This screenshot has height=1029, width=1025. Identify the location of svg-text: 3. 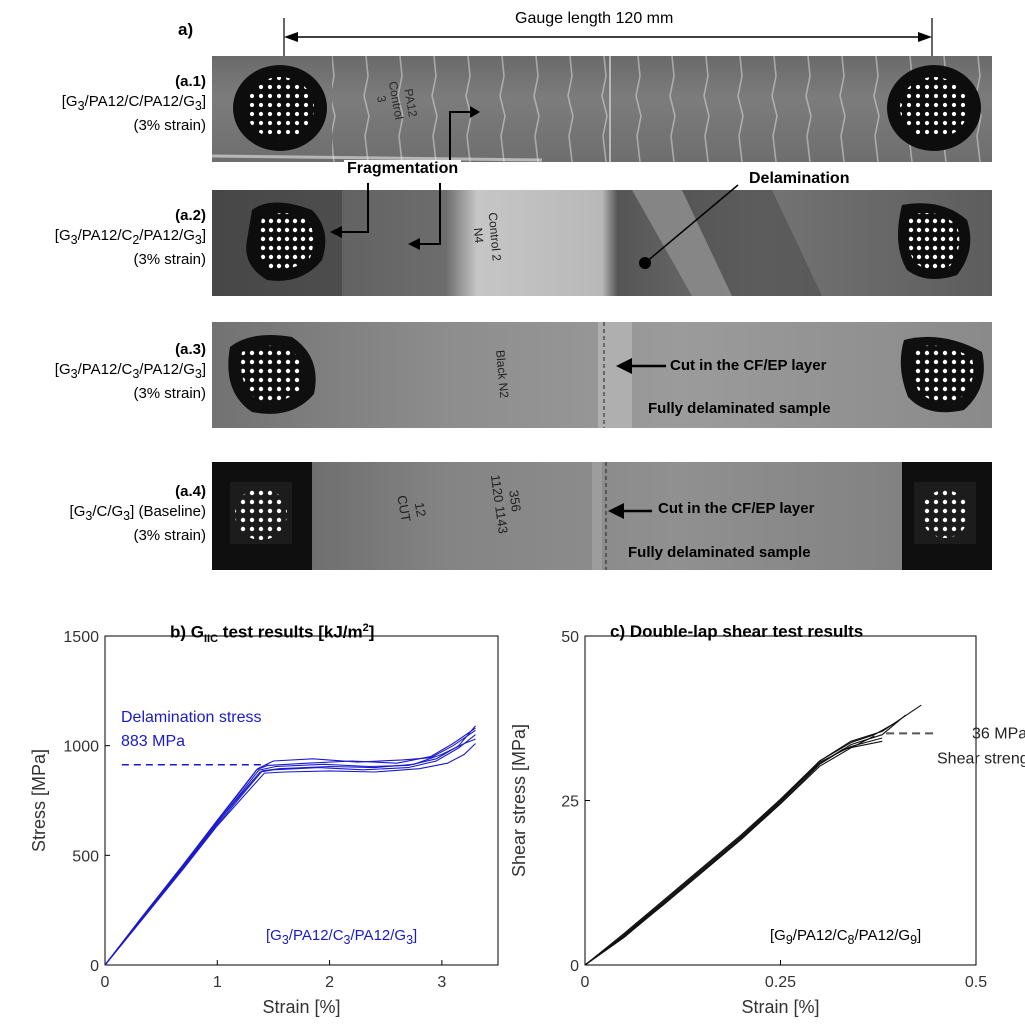
(381, 98).